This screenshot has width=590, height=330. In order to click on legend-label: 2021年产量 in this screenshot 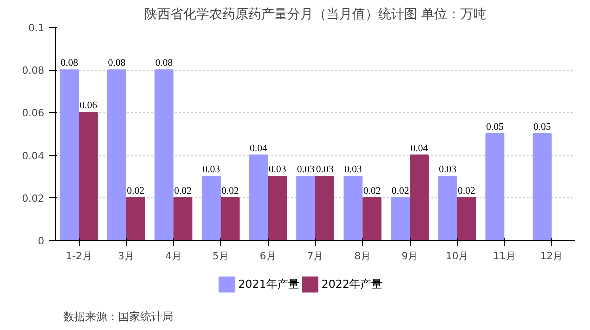, I will do `click(269, 285)`.